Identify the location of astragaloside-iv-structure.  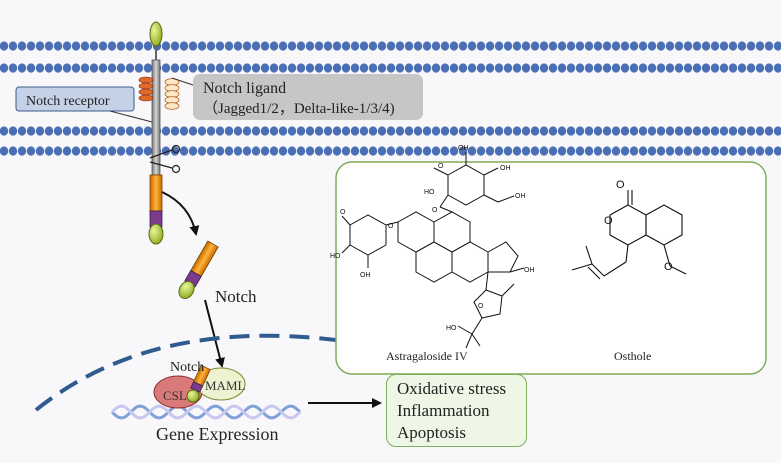
(433, 250).